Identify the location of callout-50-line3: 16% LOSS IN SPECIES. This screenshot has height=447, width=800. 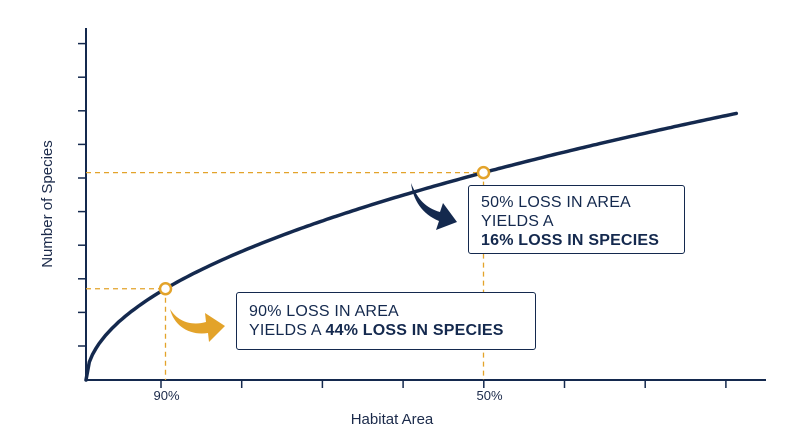
(576, 240).